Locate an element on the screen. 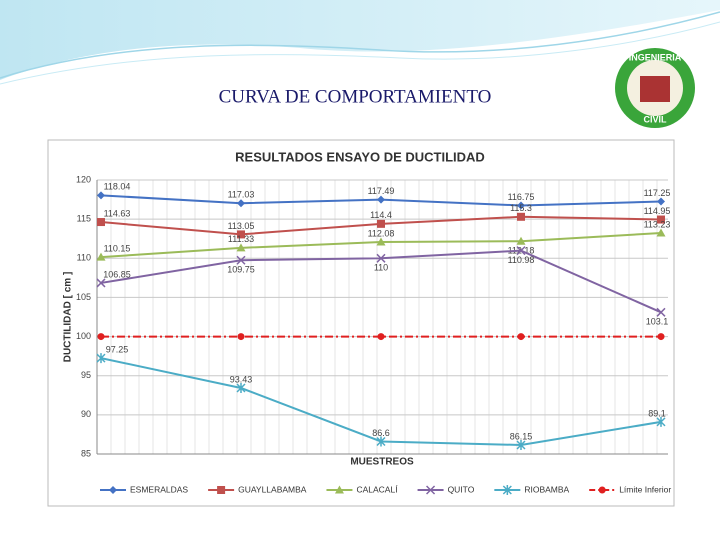 The image size is (720, 540). data-label: 115.3 is located at coordinates (521, 208).